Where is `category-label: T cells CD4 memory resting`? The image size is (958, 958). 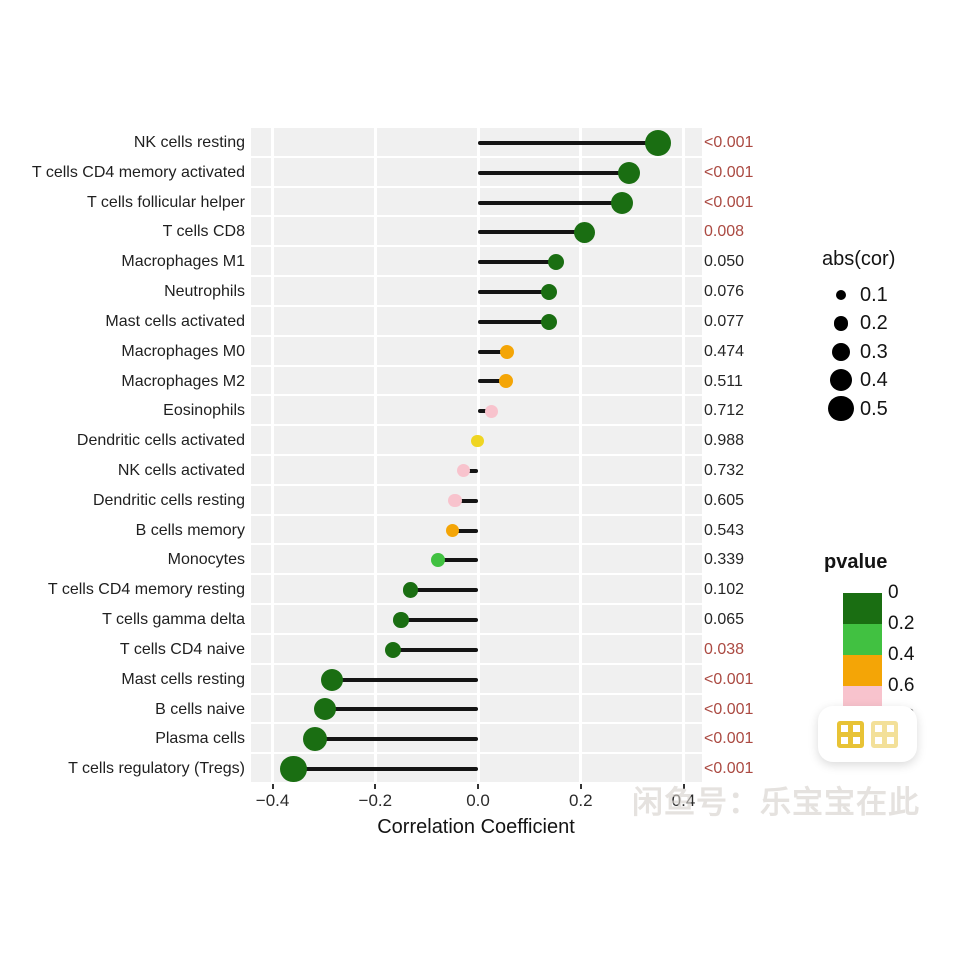
category-label: T cells CD4 memory resting is located at coordinates (146, 590).